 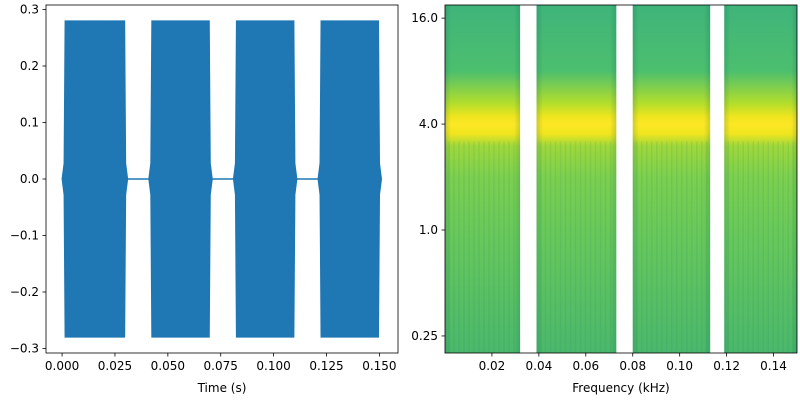 What do you see at coordinates (424, 18) in the screenshot?
I see `heatmap-ytick-label: 16.0` at bounding box center [424, 18].